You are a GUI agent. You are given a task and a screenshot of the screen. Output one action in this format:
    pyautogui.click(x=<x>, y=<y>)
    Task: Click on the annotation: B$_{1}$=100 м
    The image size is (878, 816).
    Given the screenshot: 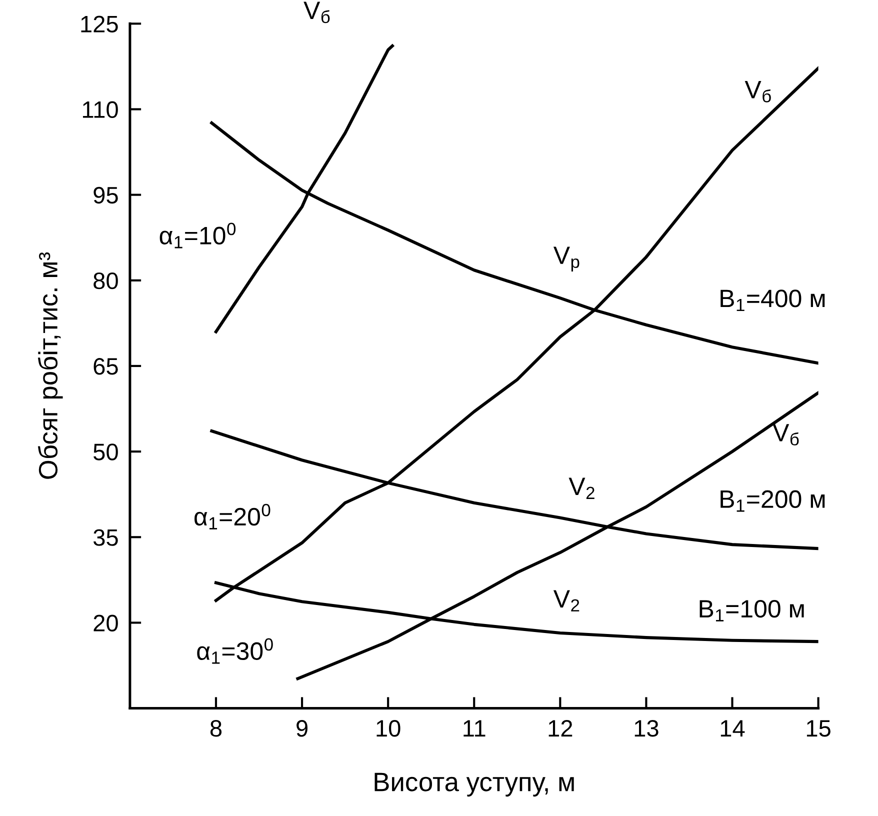 What is the action you would take?
    pyautogui.click(x=752, y=611)
    